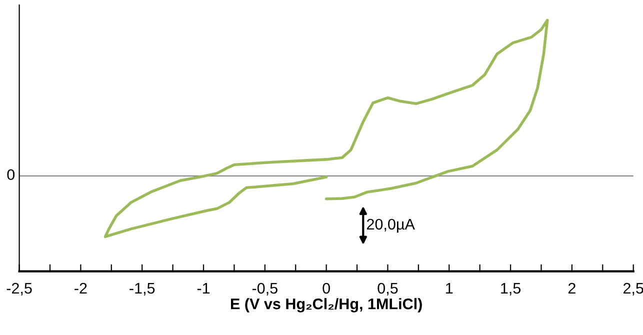  Describe the element at coordinates (19, 289) in the screenshot. I see `x-tick-label: -2,5` at that location.